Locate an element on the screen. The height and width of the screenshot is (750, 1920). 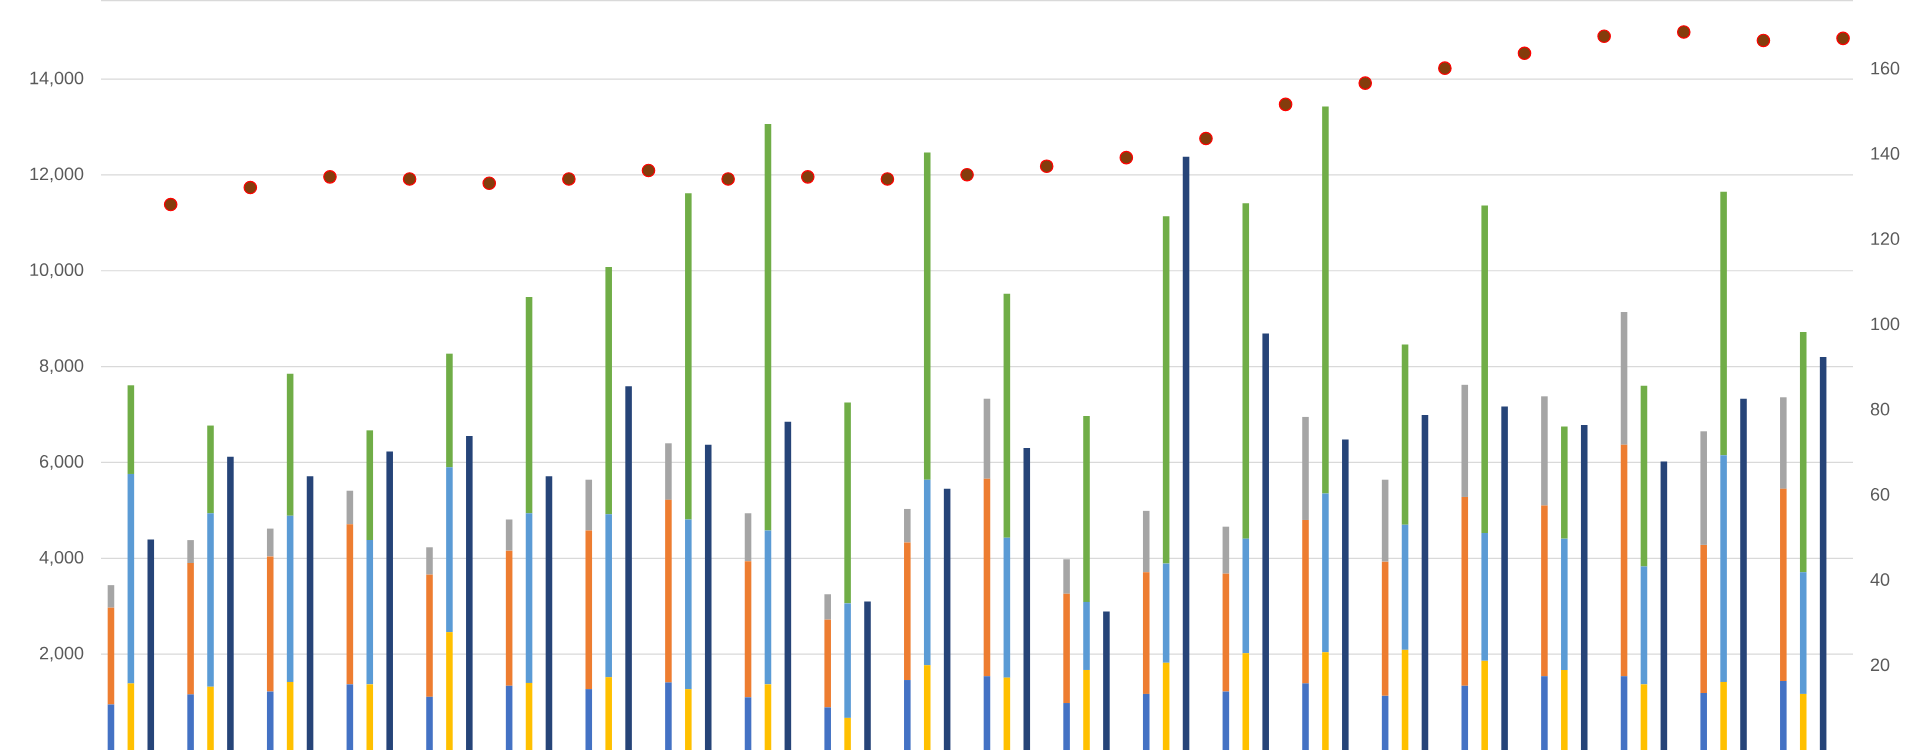
y-tick-label: 2,000 is located at coordinates (61, 654).